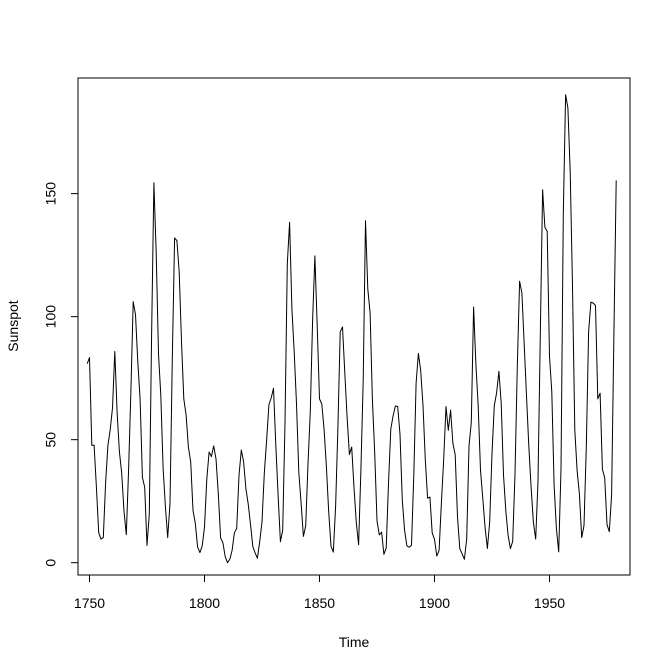  I want to click on y-tick-label: 150, so click(51, 194).